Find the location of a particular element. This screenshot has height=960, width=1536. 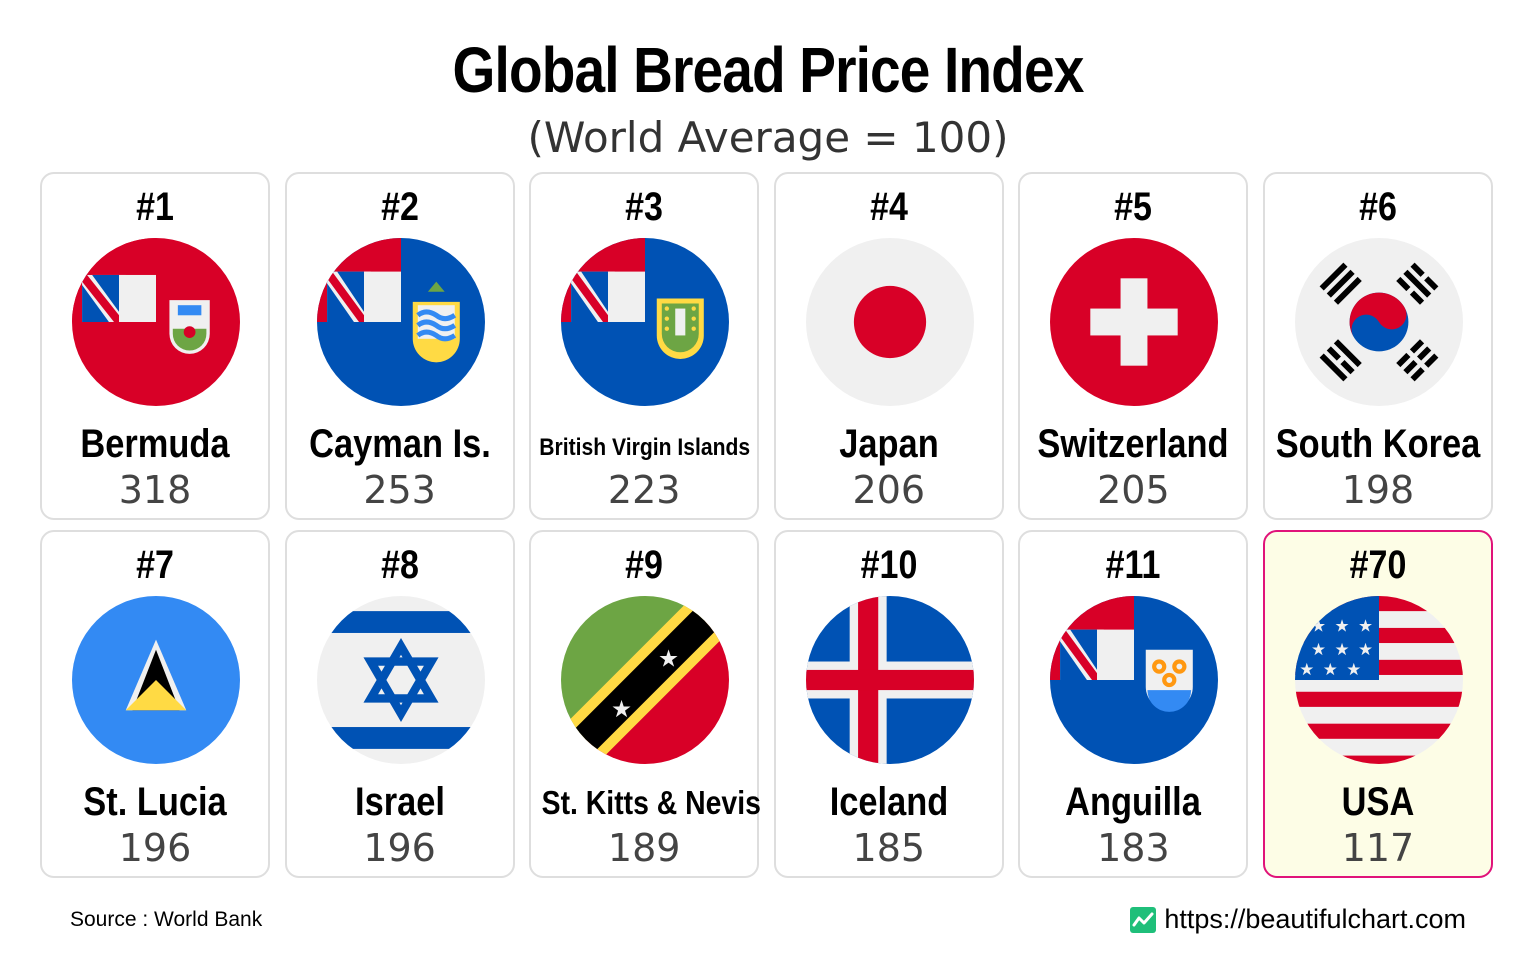

index-value: 198 is located at coordinates (1378, 490).